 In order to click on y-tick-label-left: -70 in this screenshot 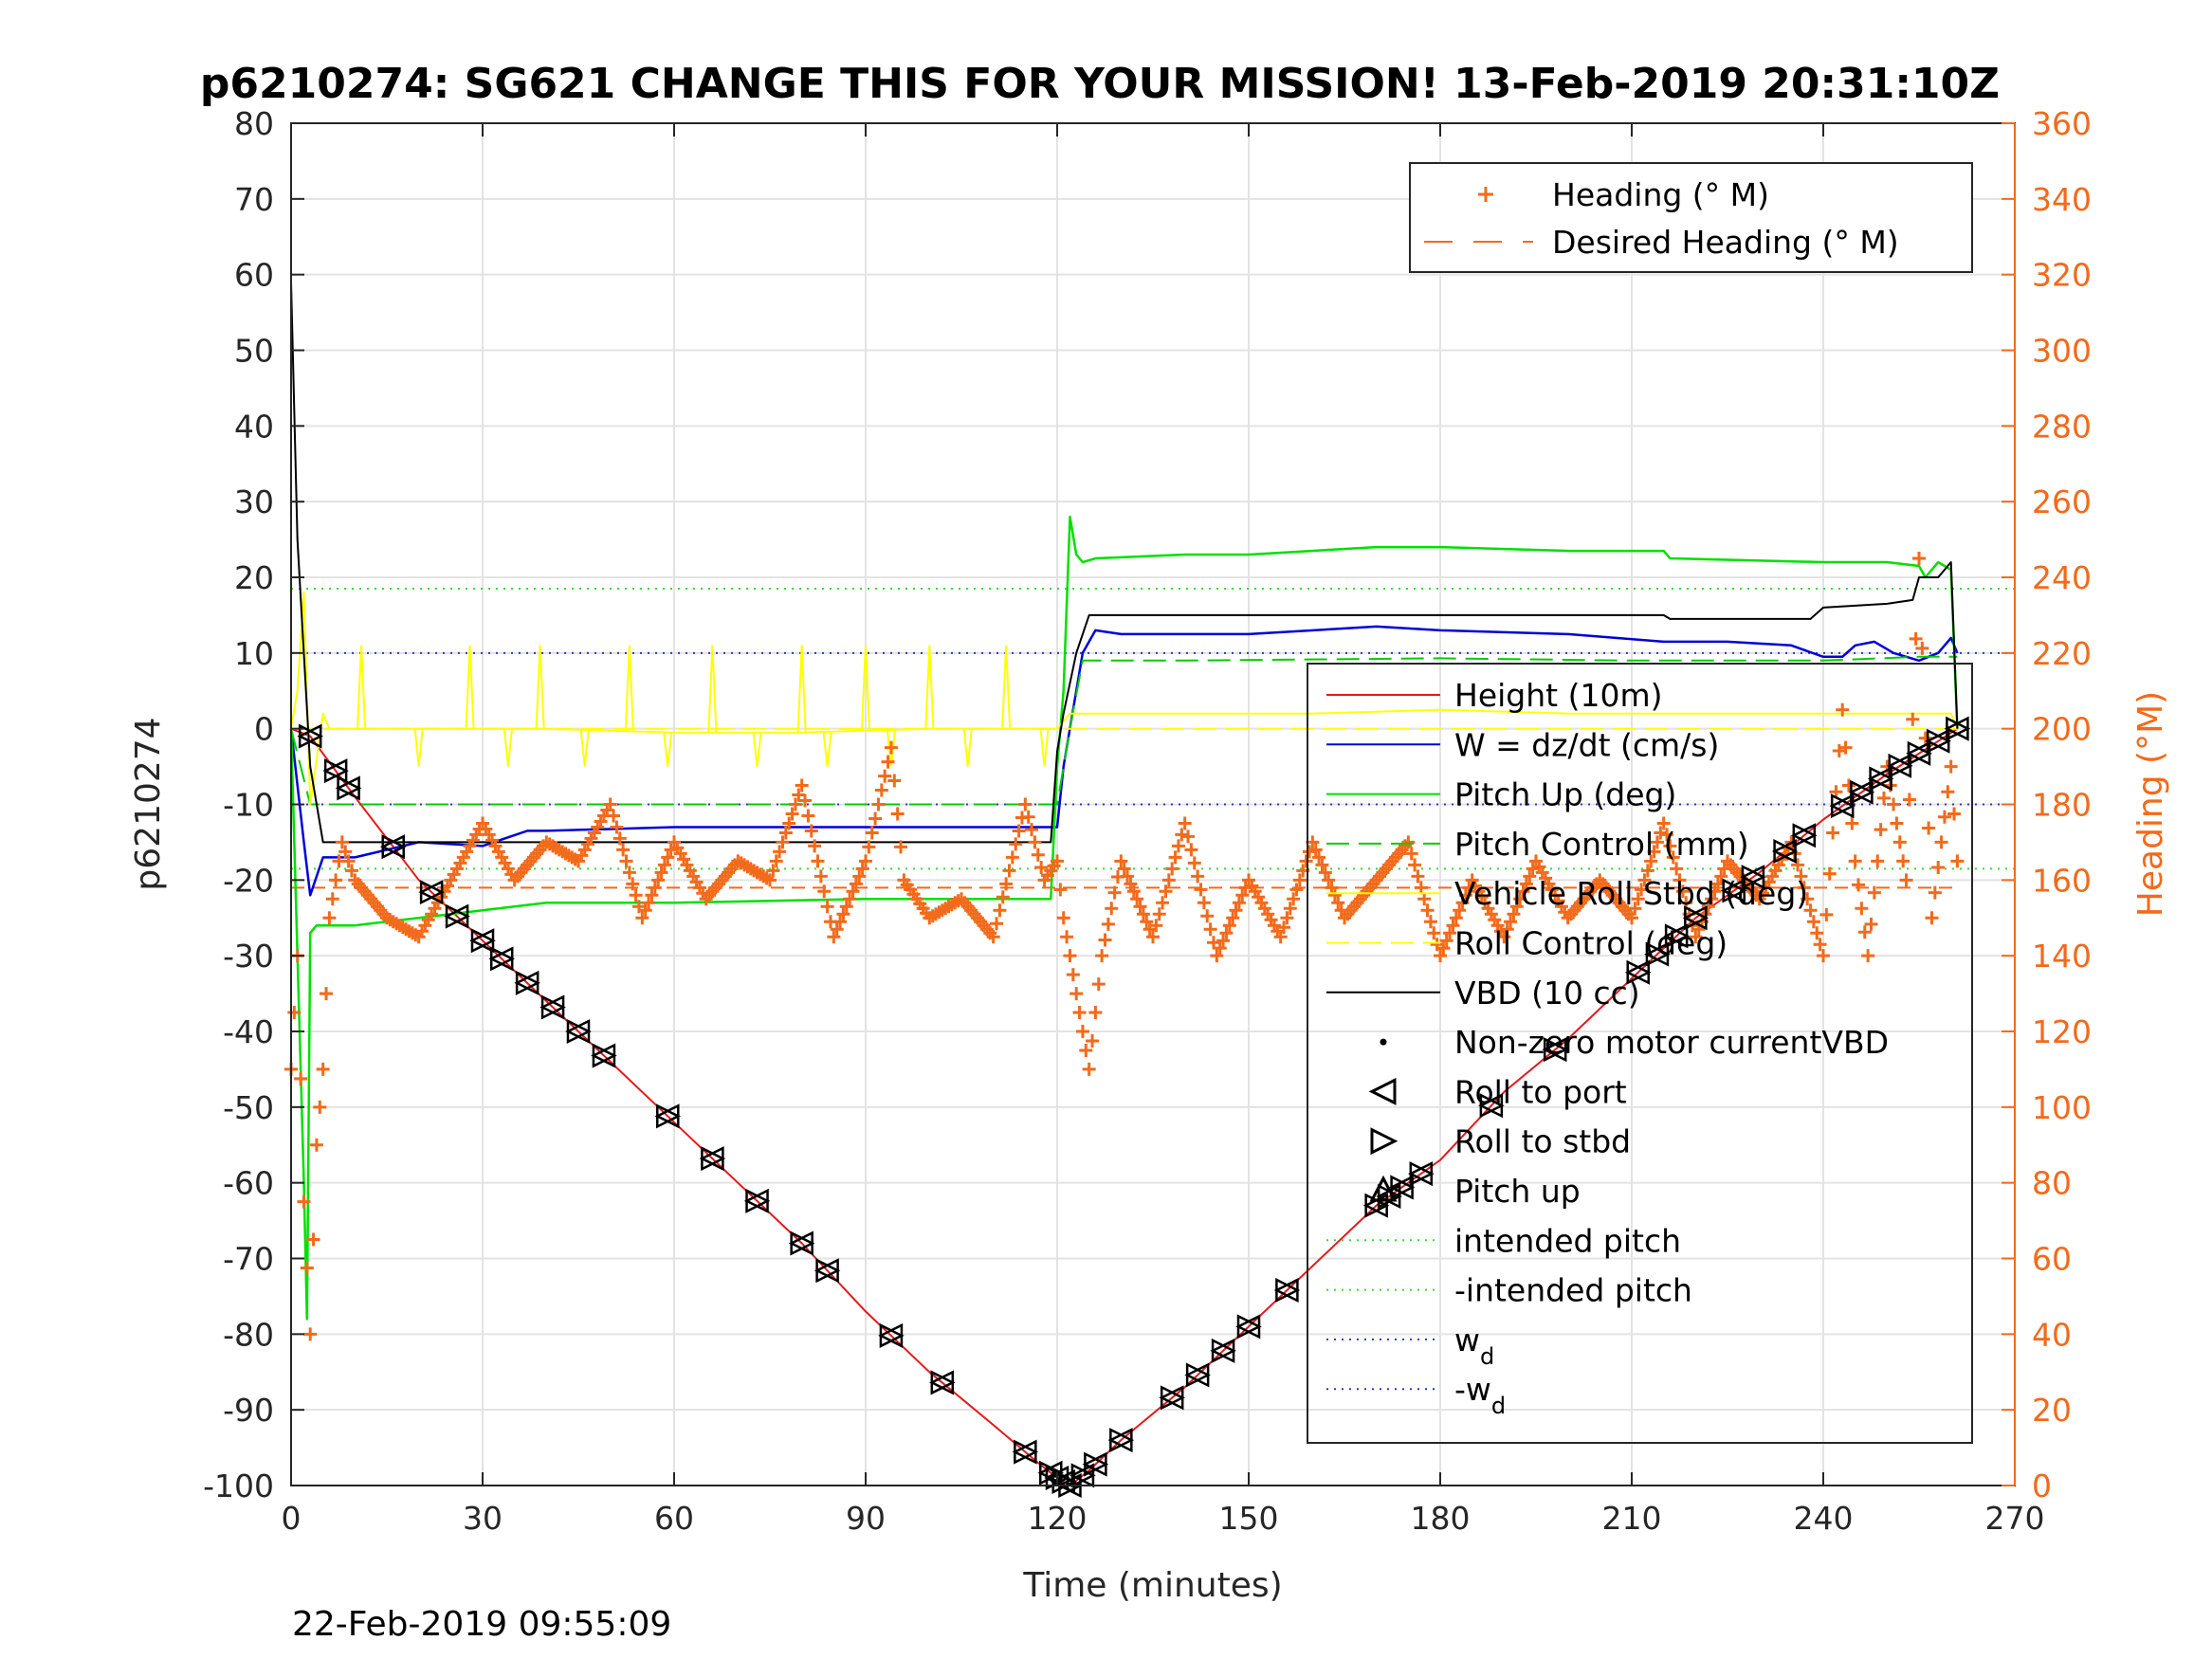, I will do `click(248, 1259)`.